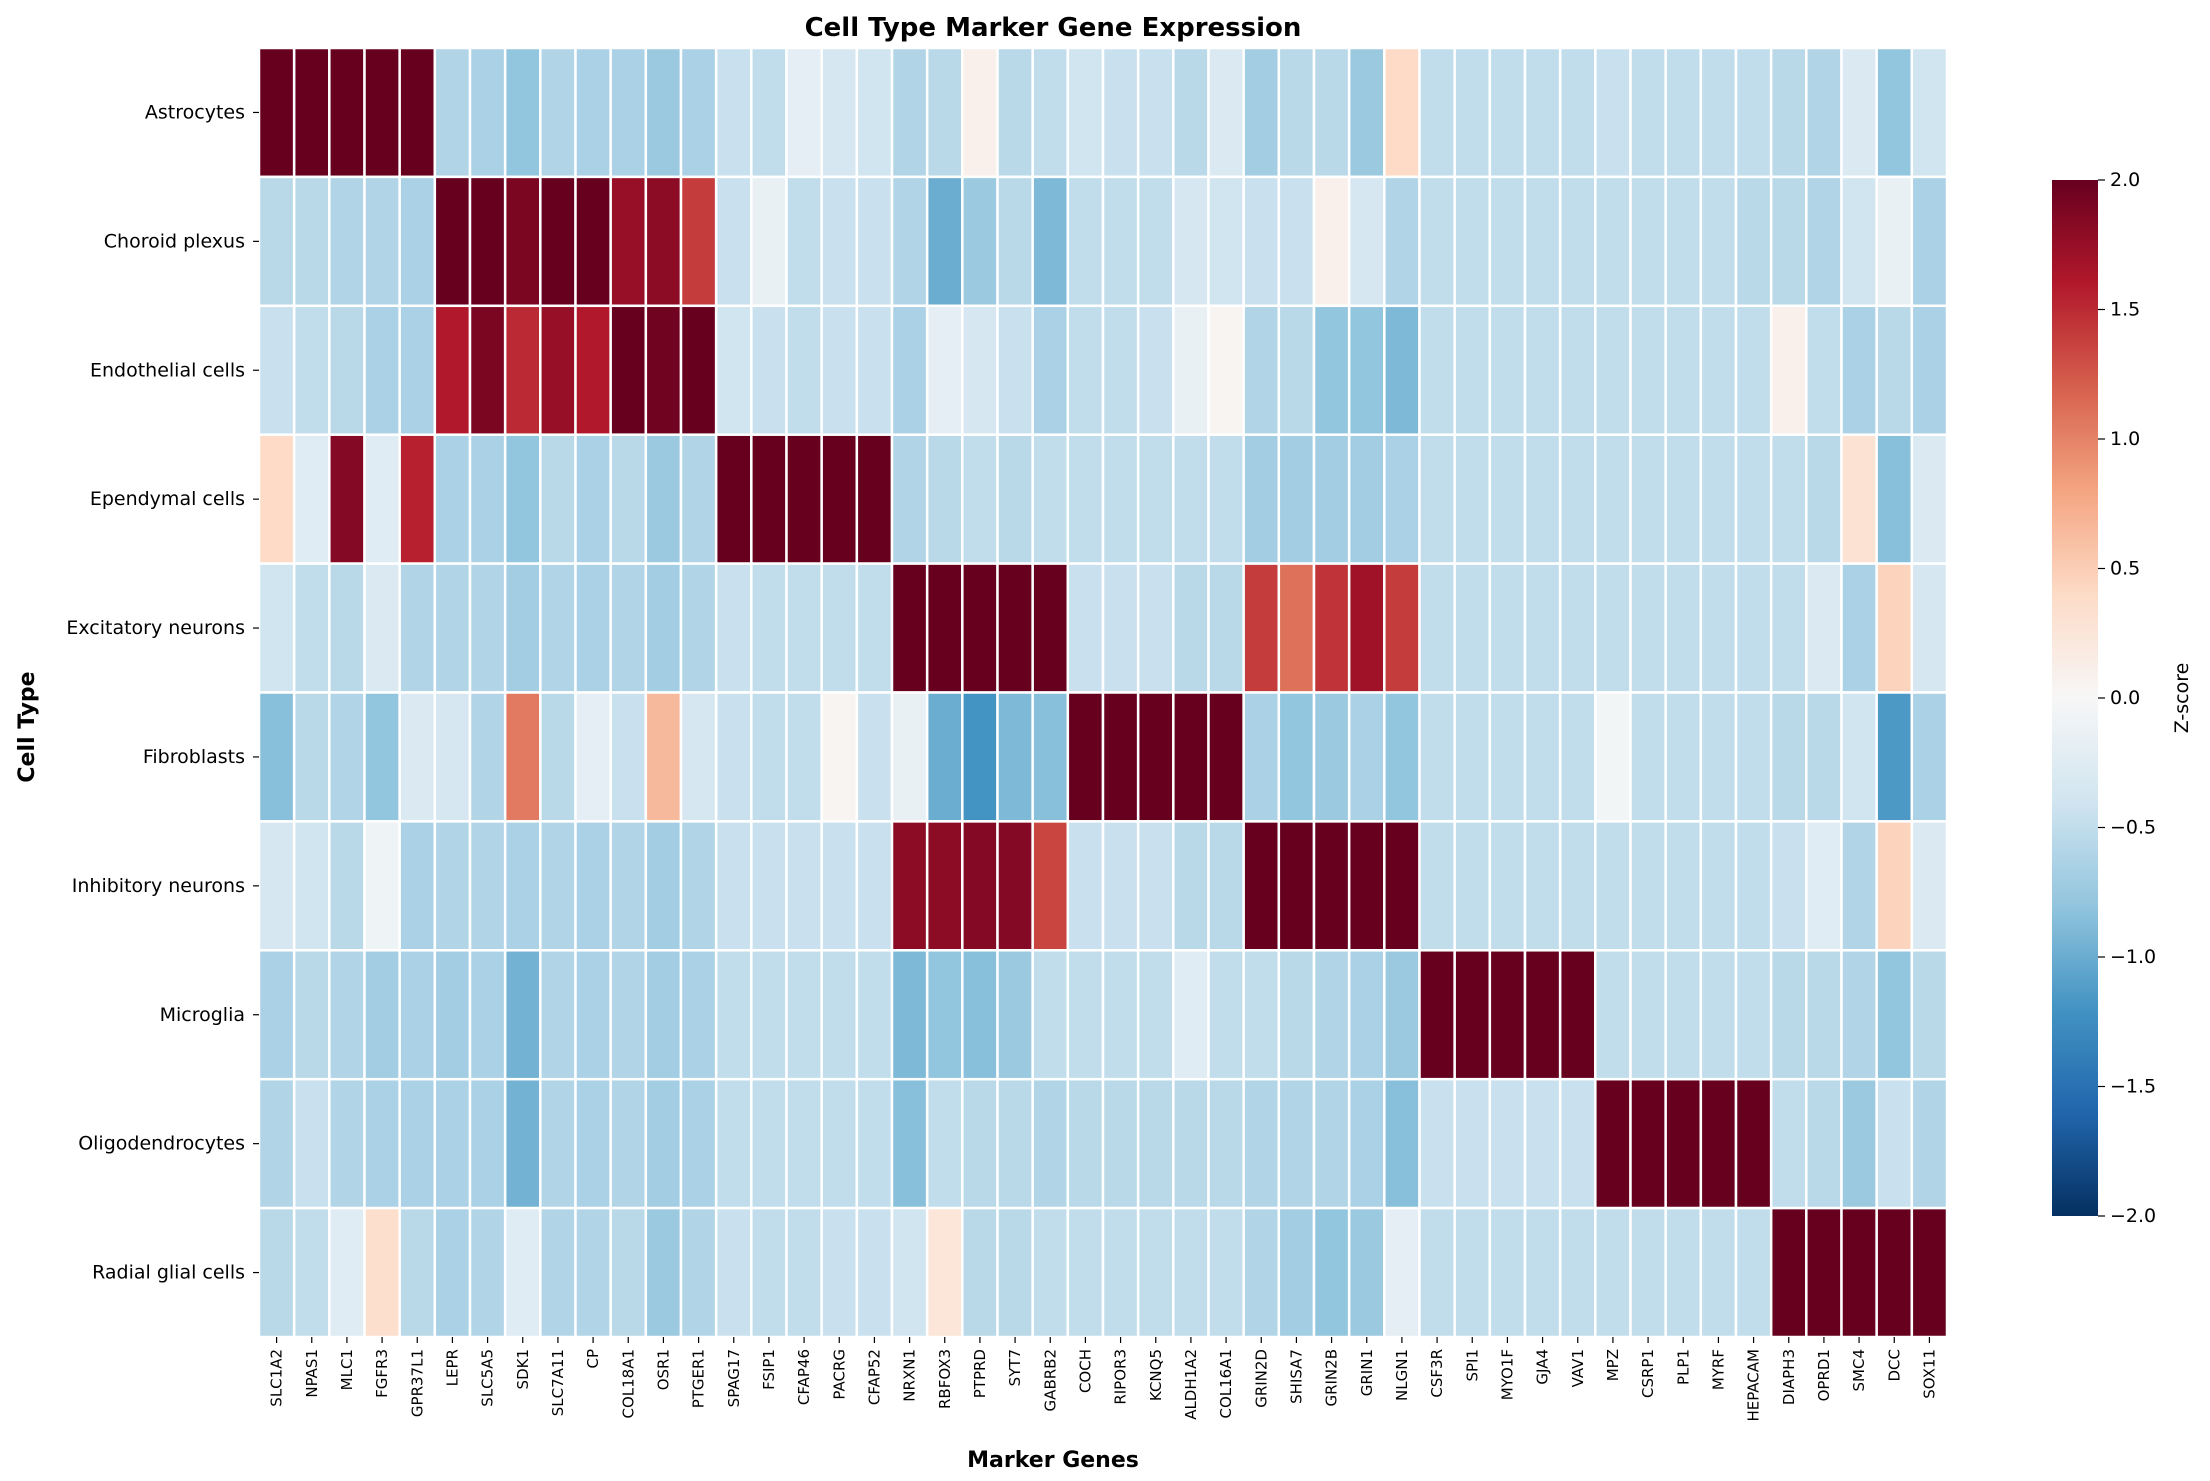 This screenshot has width=2210, height=1481. I want to click on column-label: GABRB2, so click(1050, 1380).